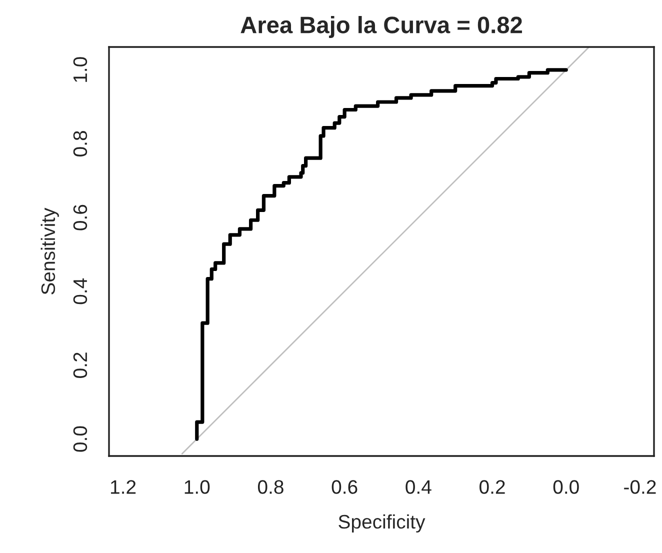  Describe the element at coordinates (80, 291) in the screenshot. I see `y-tick-label: 0.4` at that location.